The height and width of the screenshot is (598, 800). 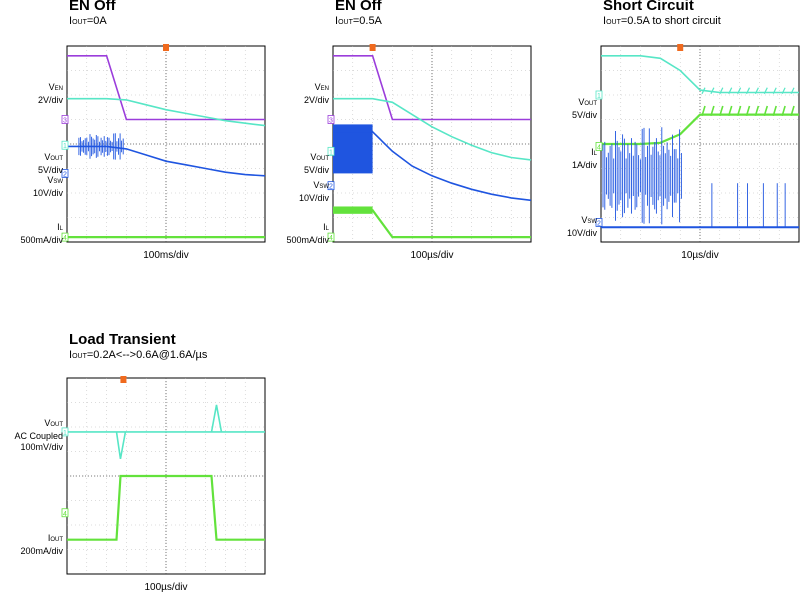 I want to click on panel-2-ven-label: VEN 2V/div, so click(x=316, y=93).